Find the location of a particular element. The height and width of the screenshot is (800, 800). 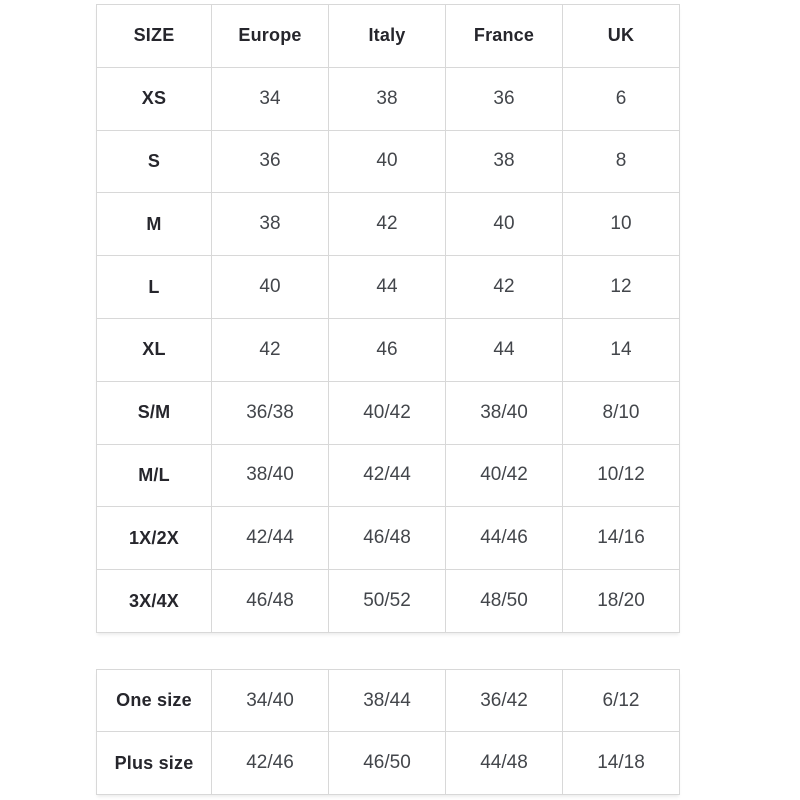

size-value-cell: 14 is located at coordinates (621, 349).